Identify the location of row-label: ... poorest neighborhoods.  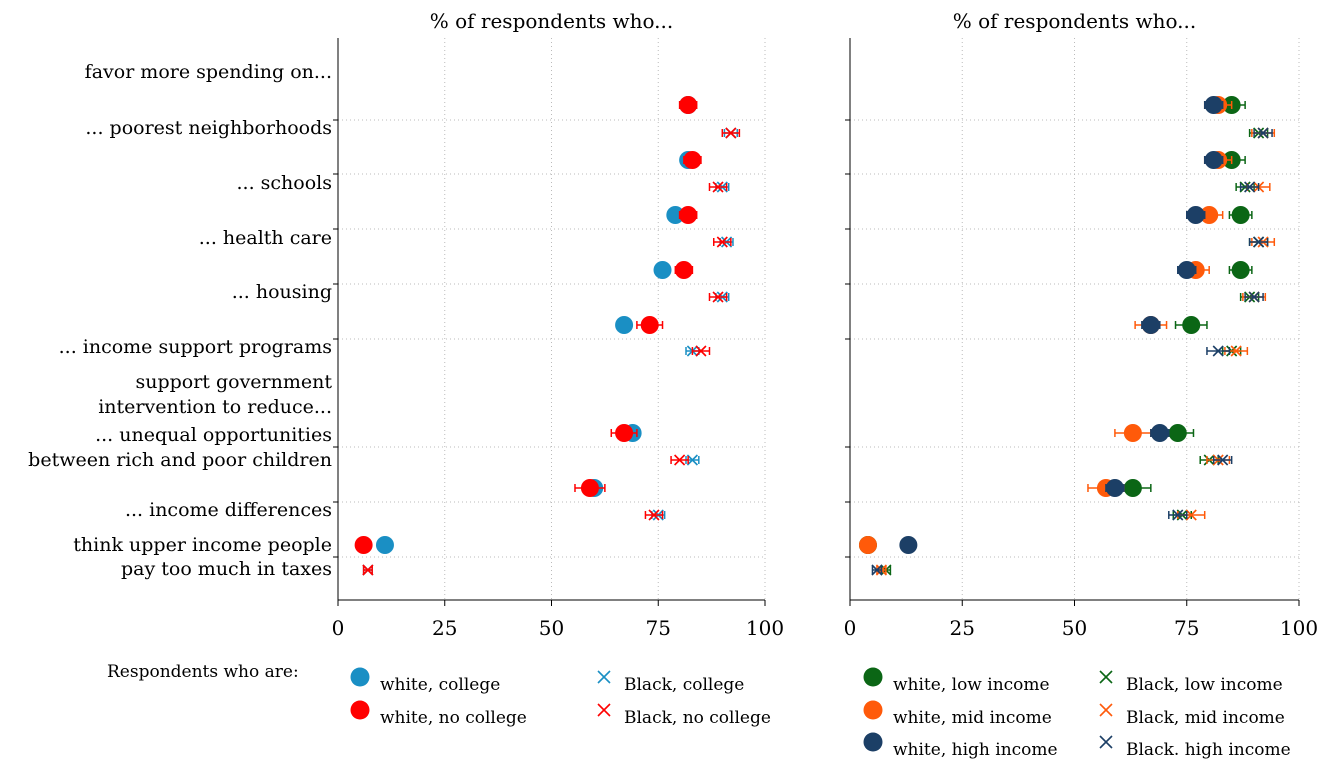
(208, 128).